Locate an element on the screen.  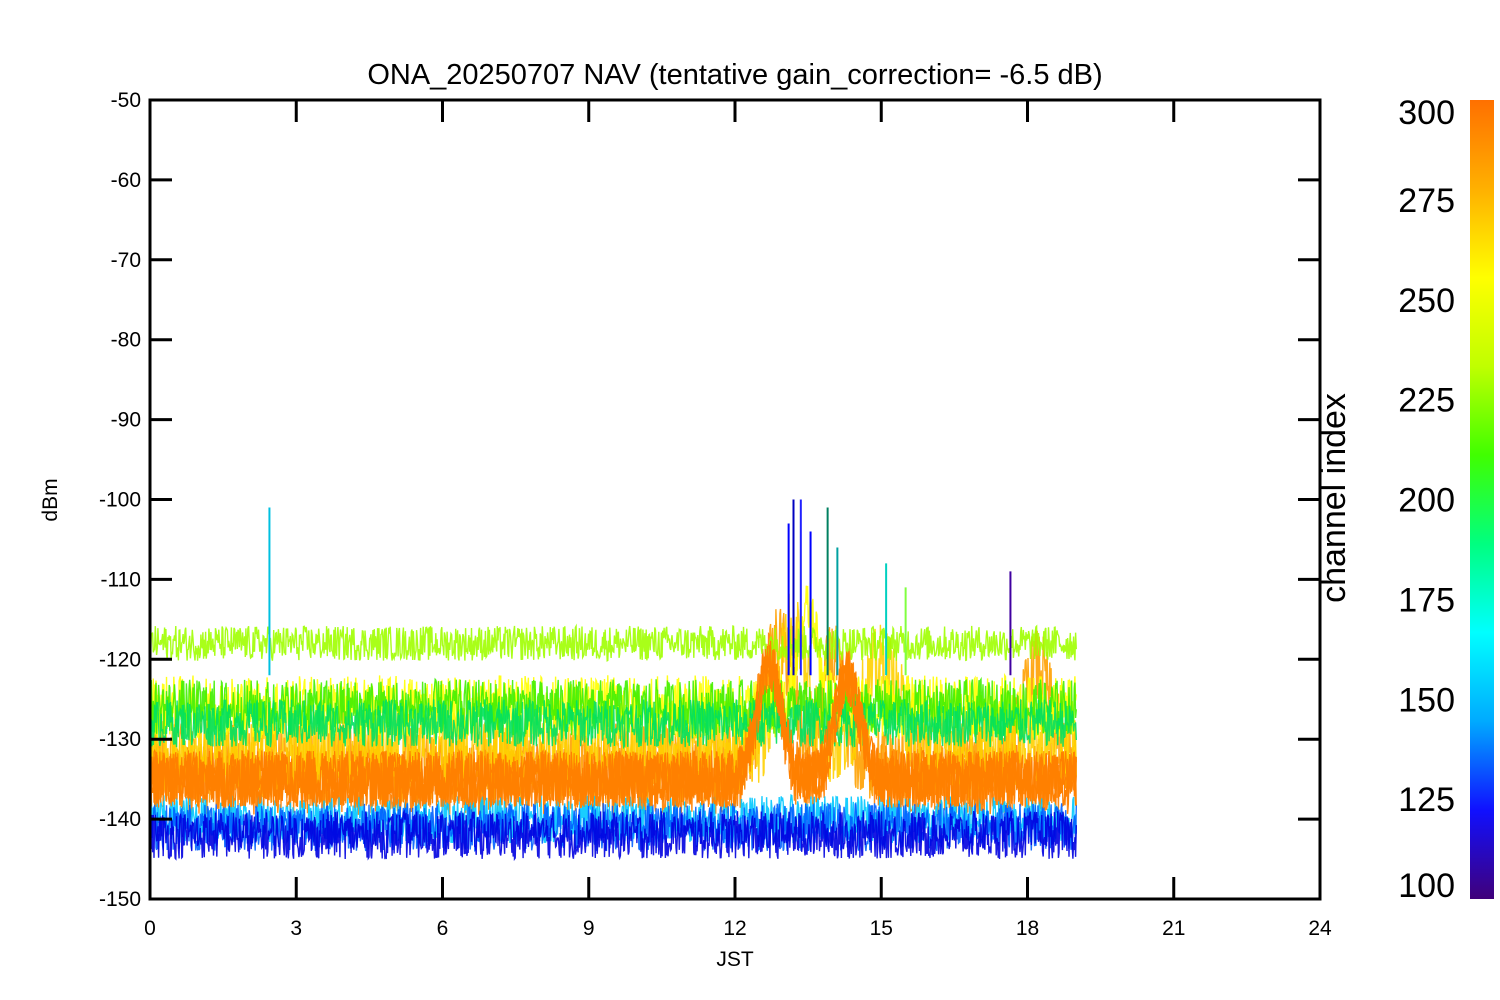
y-tick-label: -50 is located at coordinates (126, 100).